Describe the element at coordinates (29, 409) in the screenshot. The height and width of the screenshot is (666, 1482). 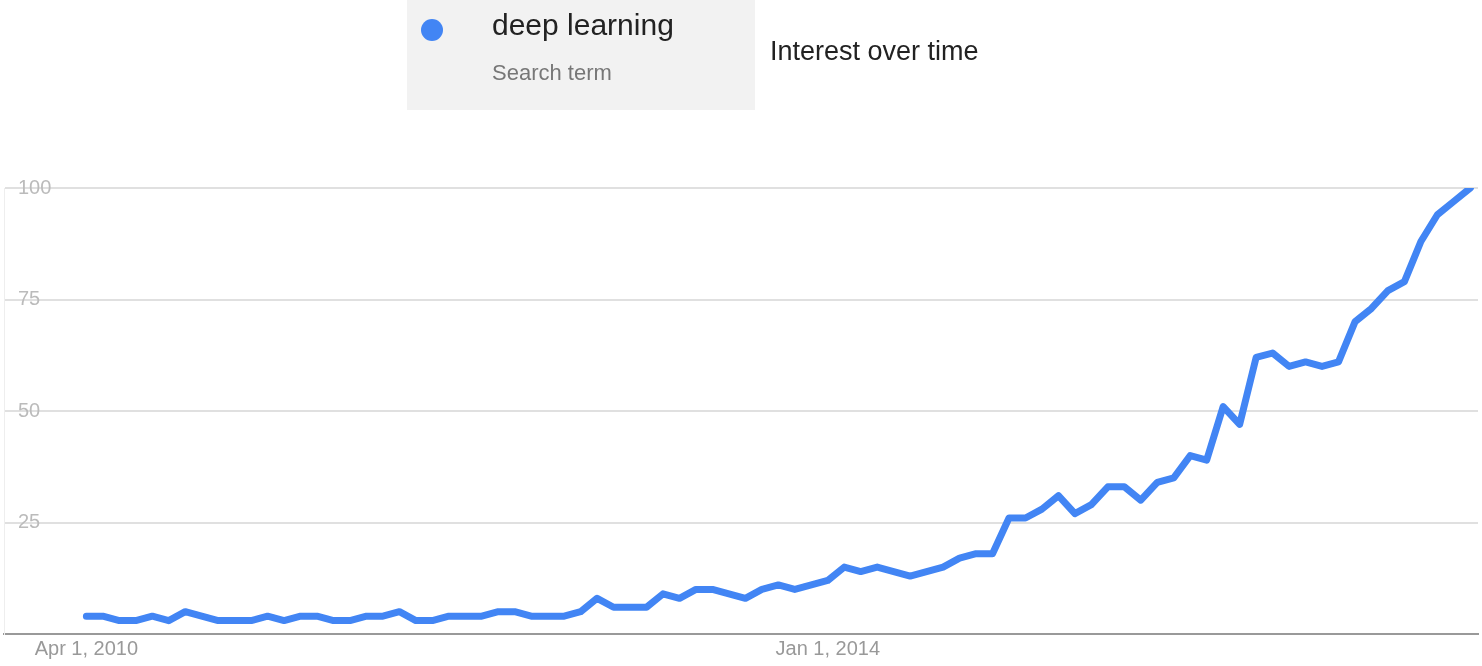
I see `y-tick-label: 50` at that location.